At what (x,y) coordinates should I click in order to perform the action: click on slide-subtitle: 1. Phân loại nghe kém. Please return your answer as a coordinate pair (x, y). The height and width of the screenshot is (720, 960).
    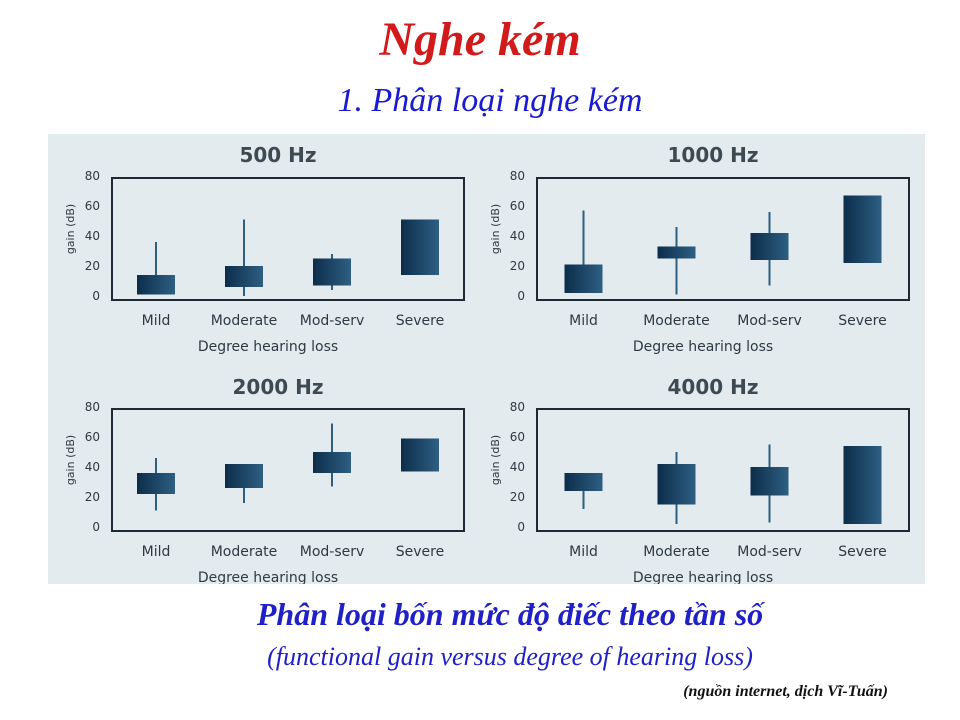
    Looking at the image, I should click on (490, 100).